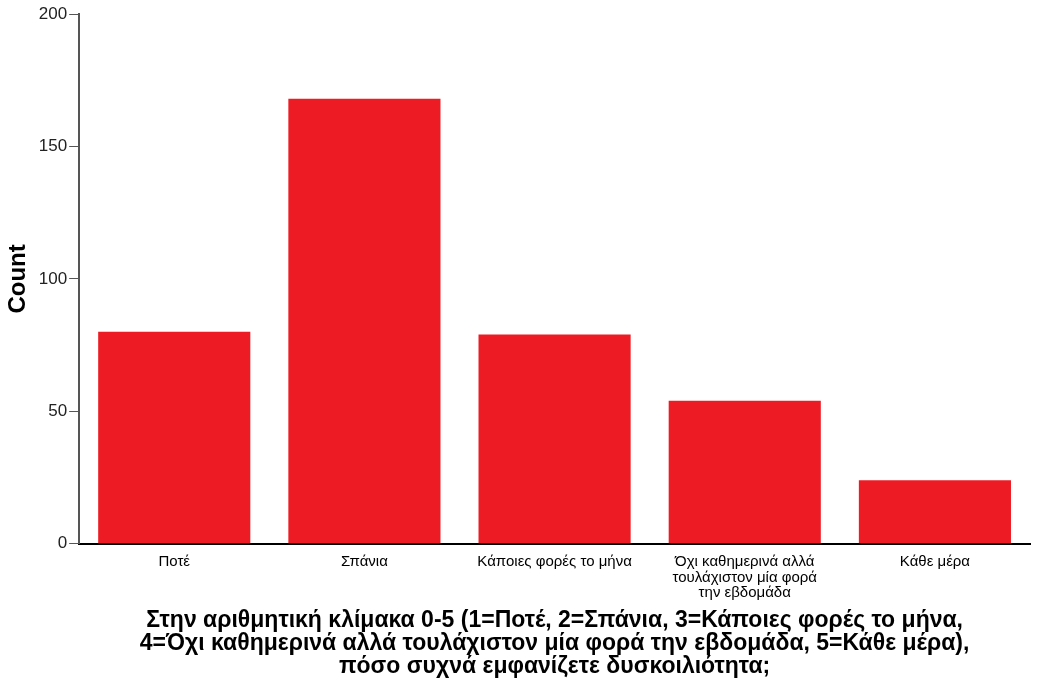 This screenshot has height=682, width=1040. I want to click on x-tick-label: Ποτέ, so click(174, 560).